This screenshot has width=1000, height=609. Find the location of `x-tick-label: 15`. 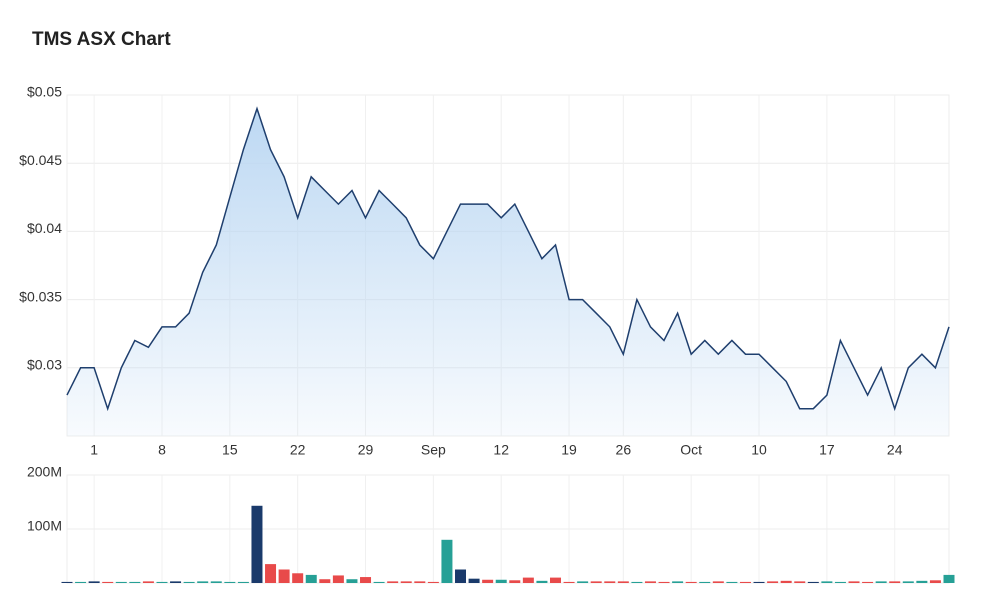

x-tick-label: 15 is located at coordinates (230, 450).